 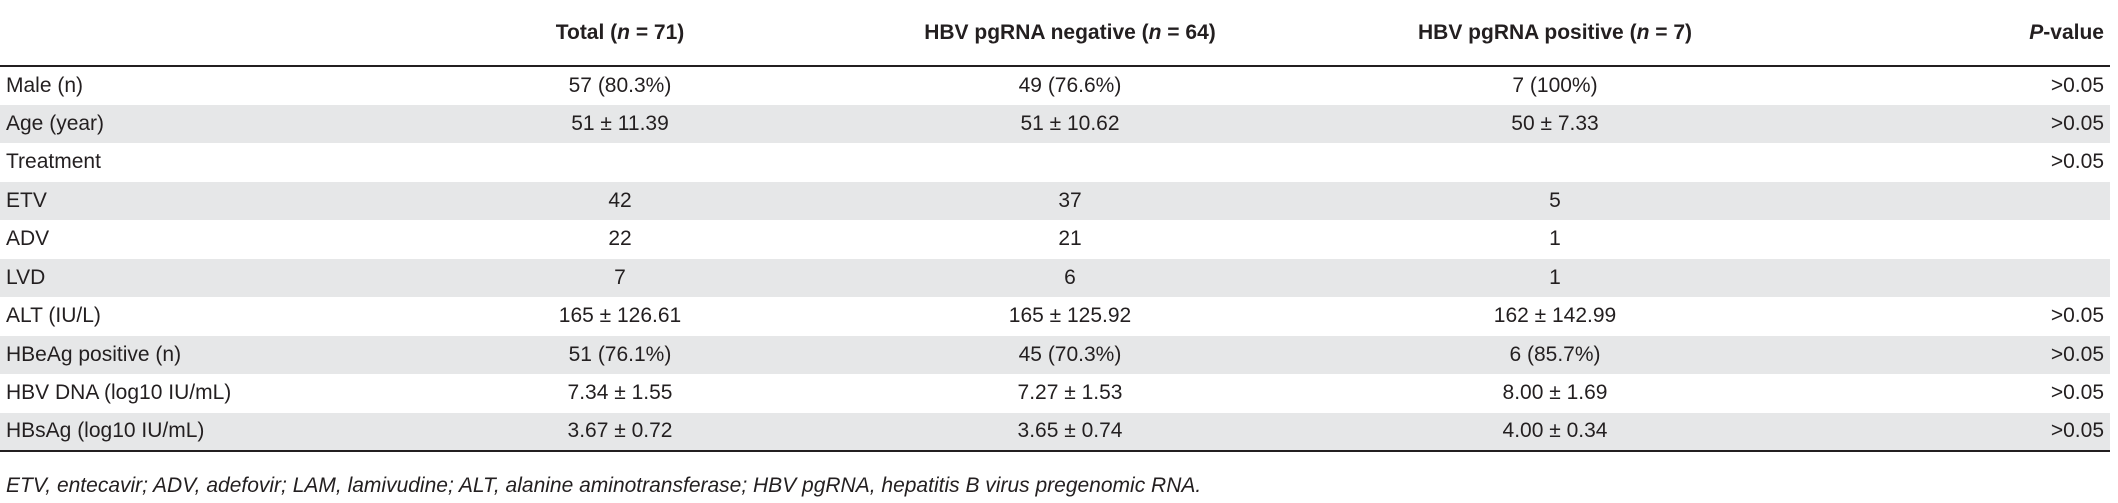 What do you see at coordinates (1070, 393) in the screenshot?
I see `cell-negative: 7.27 ± 1.53` at bounding box center [1070, 393].